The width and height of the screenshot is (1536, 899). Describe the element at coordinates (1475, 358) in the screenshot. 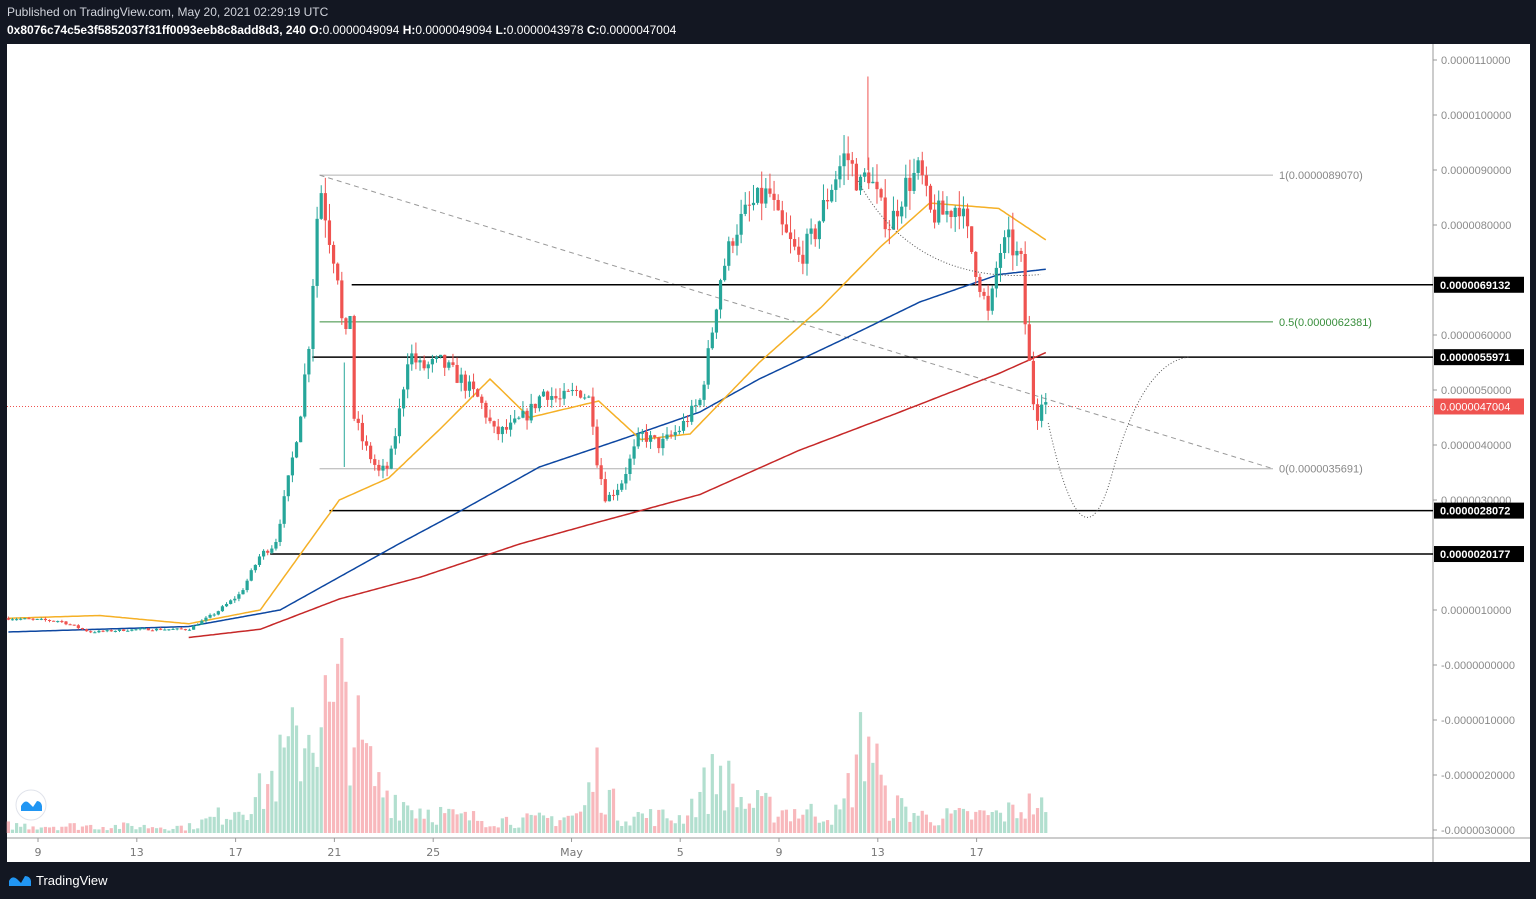

I see `level-price-label: 0.0000055971` at that location.